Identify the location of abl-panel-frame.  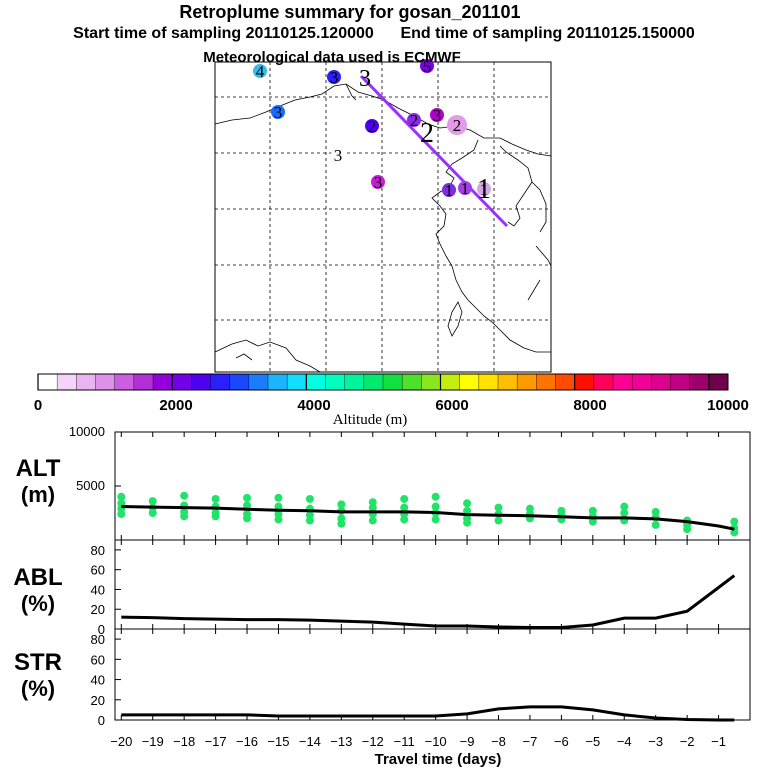
(432, 584).